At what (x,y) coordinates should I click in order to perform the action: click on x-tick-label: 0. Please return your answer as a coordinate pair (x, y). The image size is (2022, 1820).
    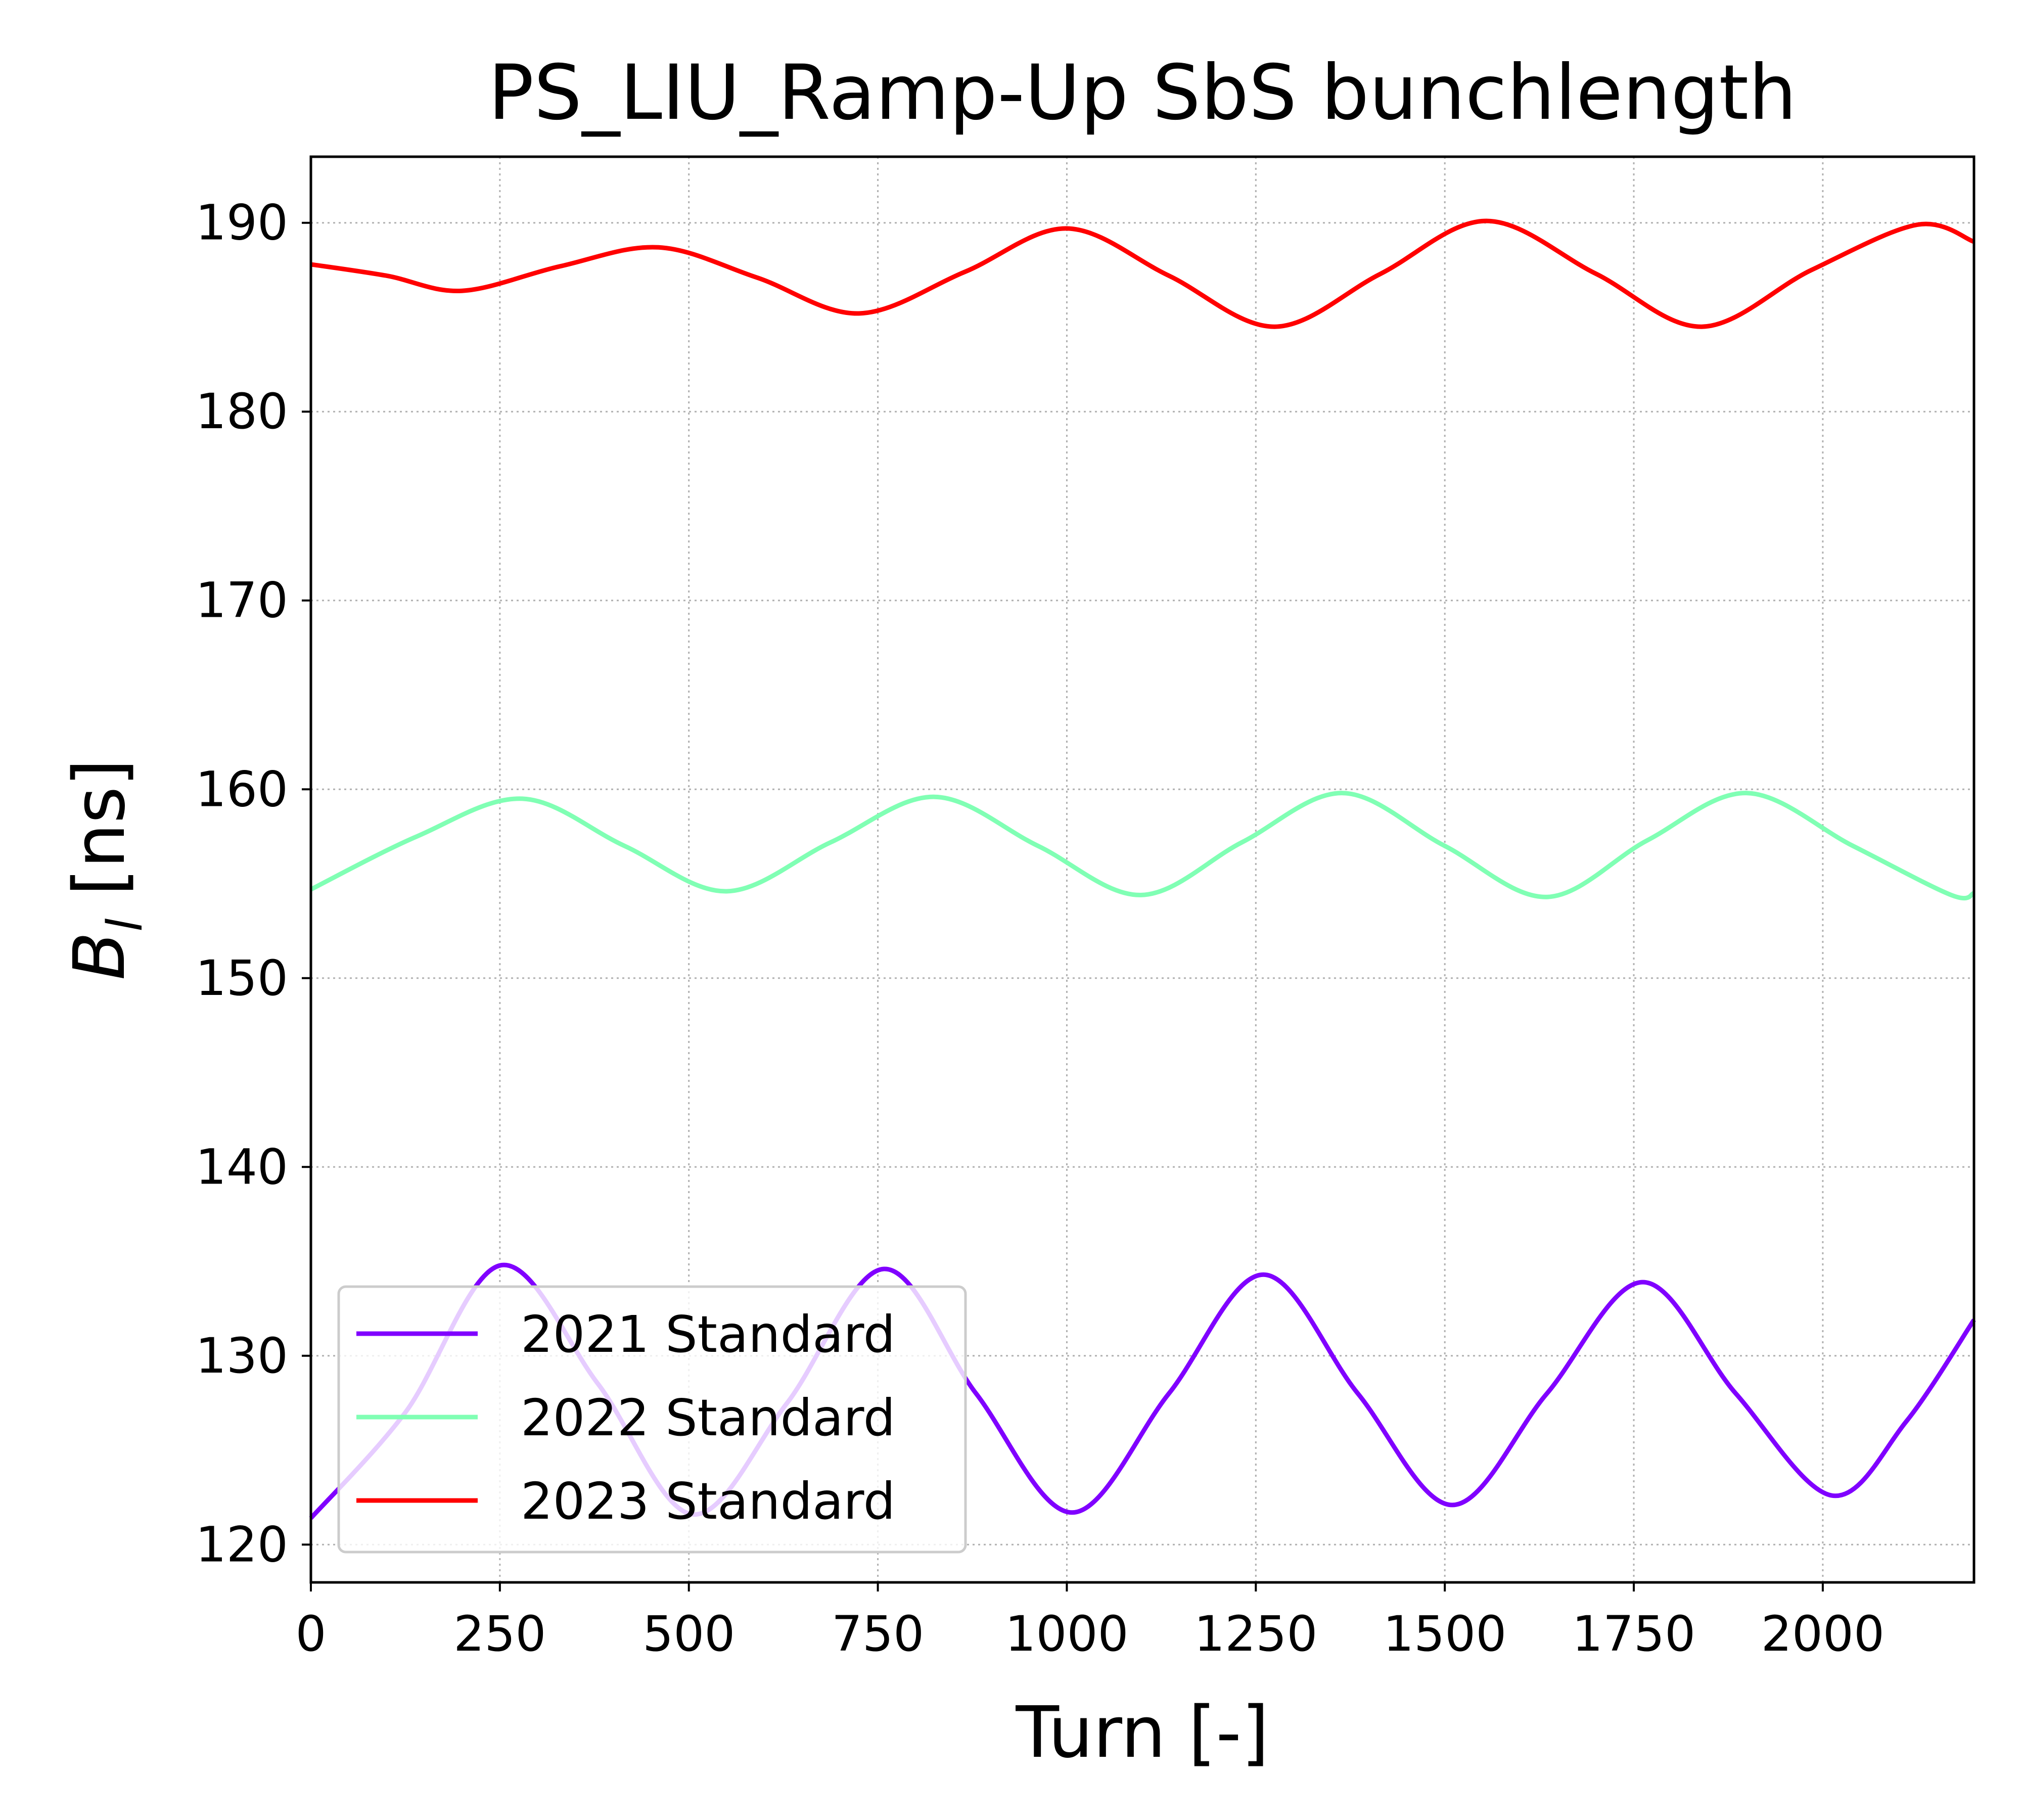
    Looking at the image, I should click on (310, 1634).